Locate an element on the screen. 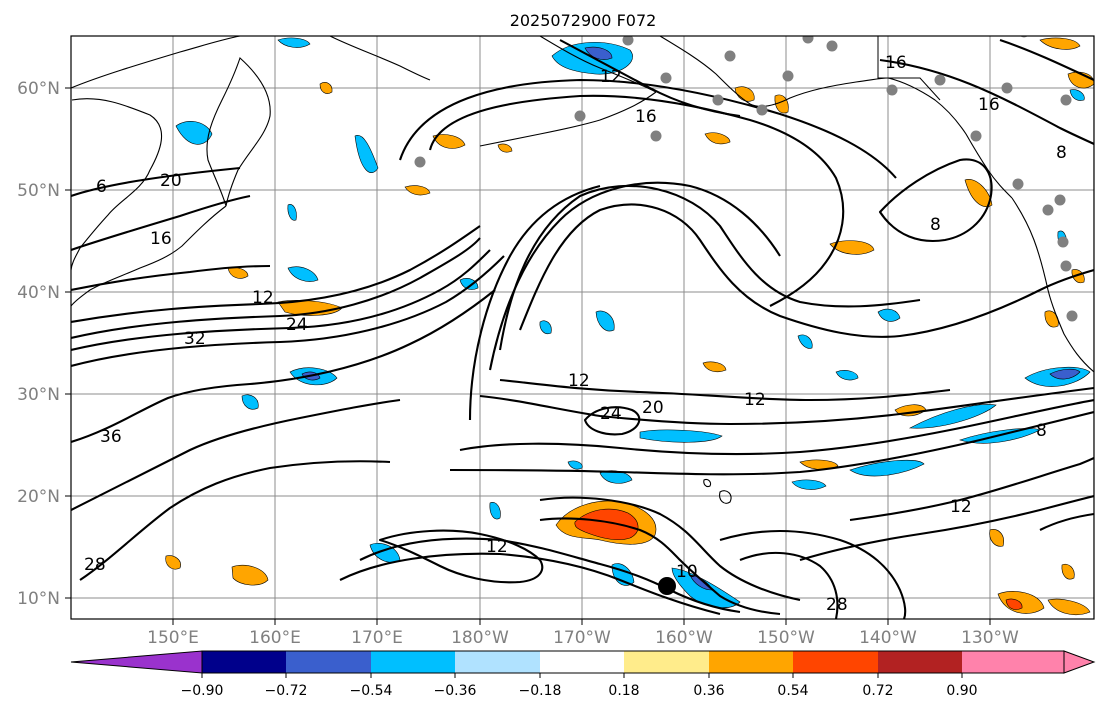  lat-label: 30°N is located at coordinates (38, 395).